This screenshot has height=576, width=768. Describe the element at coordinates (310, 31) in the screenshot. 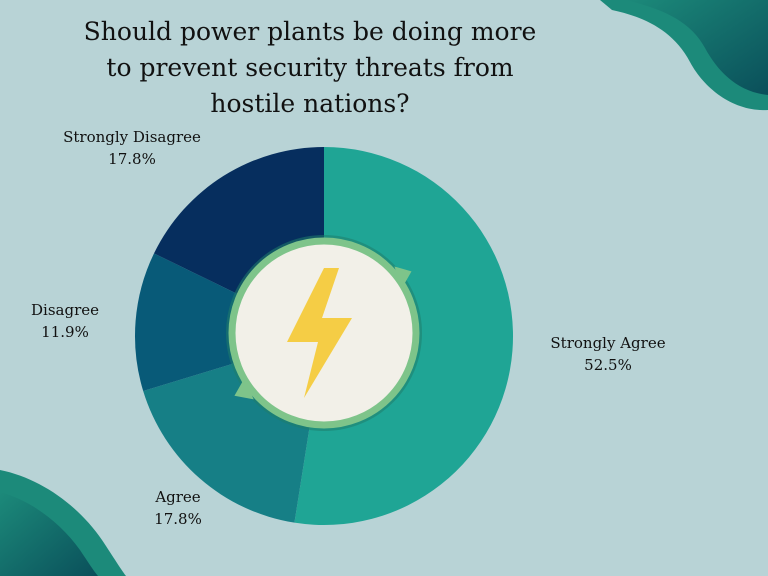

I see `title-line-1: Should power plants be doing more` at that location.